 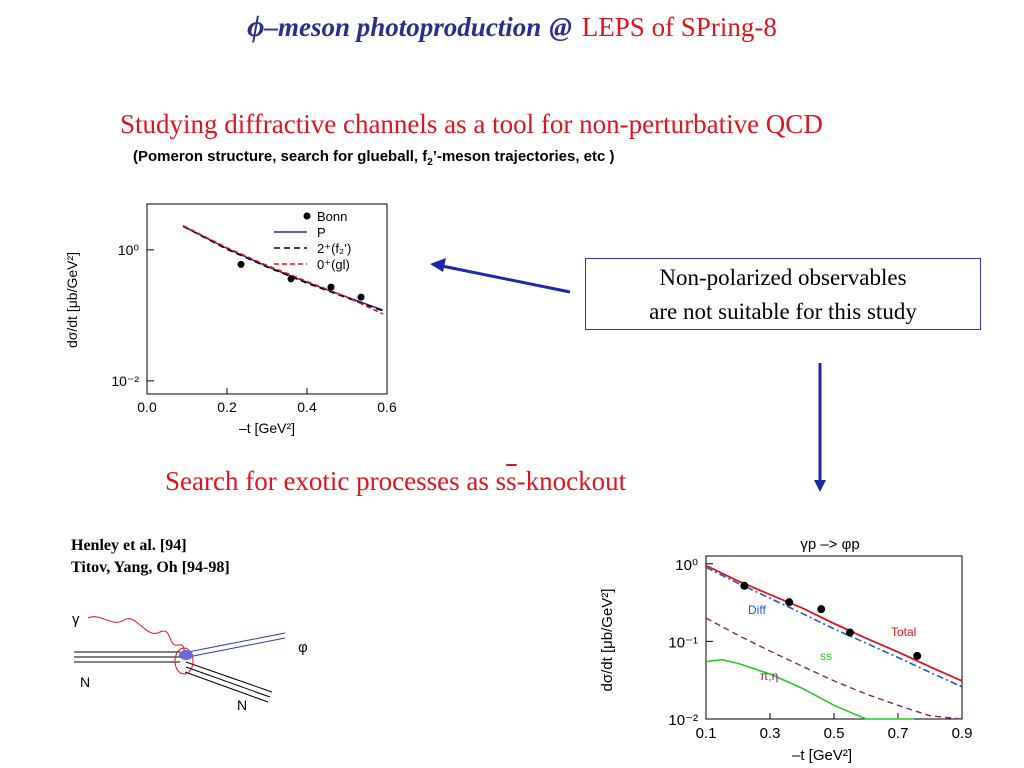 I want to click on vertex-blob, so click(x=186, y=655).